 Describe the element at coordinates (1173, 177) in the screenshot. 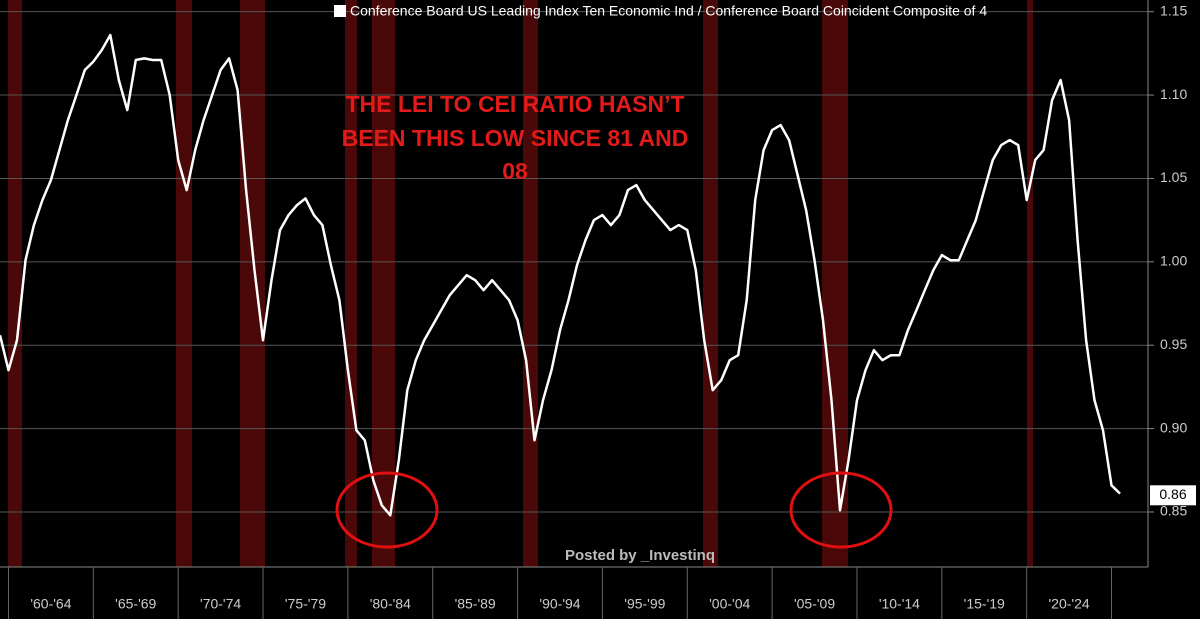

I see `y-tick-label: 1.05` at that location.